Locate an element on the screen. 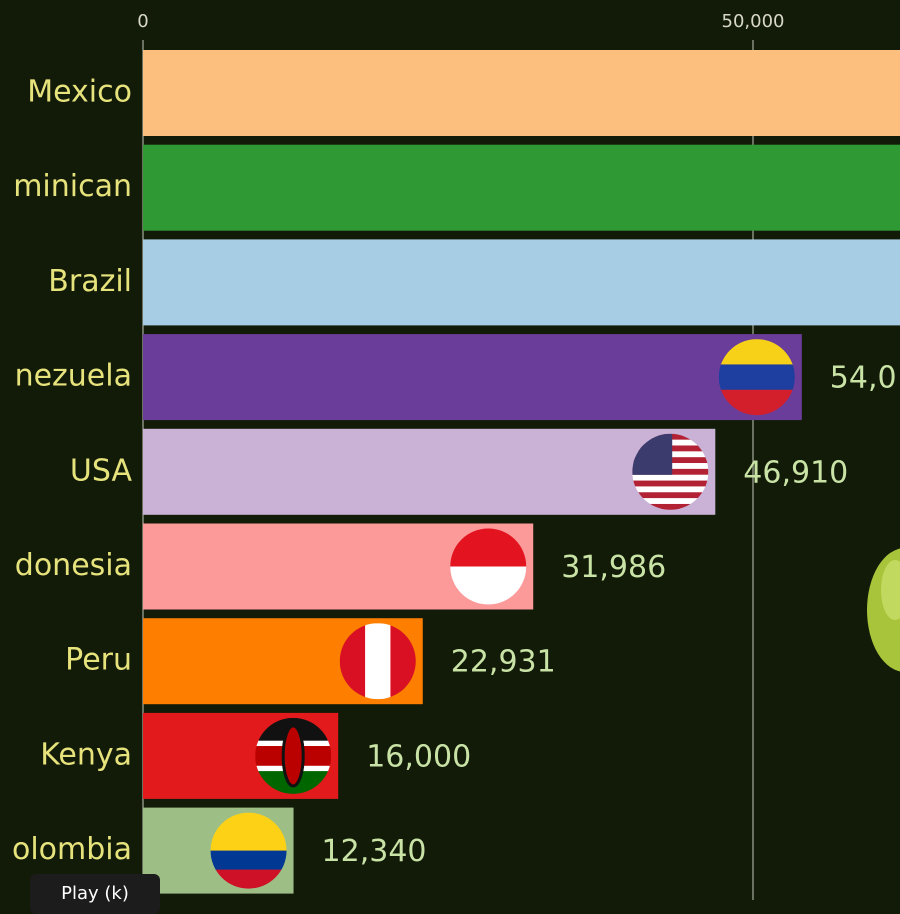 The width and height of the screenshot is (900, 914). value-label: 54,0 is located at coordinates (863, 378).